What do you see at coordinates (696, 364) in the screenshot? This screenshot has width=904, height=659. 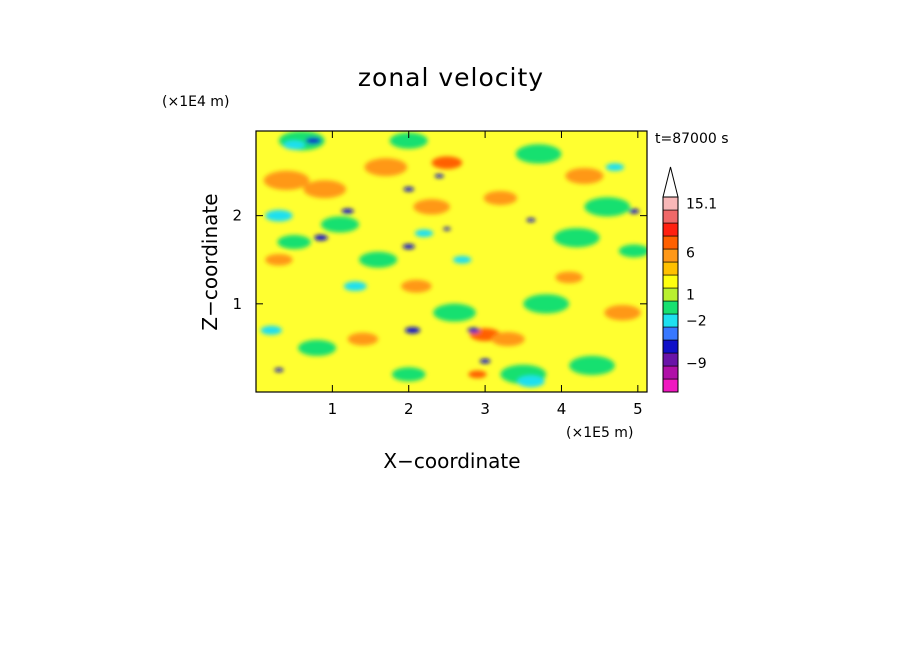 I see `colorbar-label: −9` at bounding box center [696, 364].